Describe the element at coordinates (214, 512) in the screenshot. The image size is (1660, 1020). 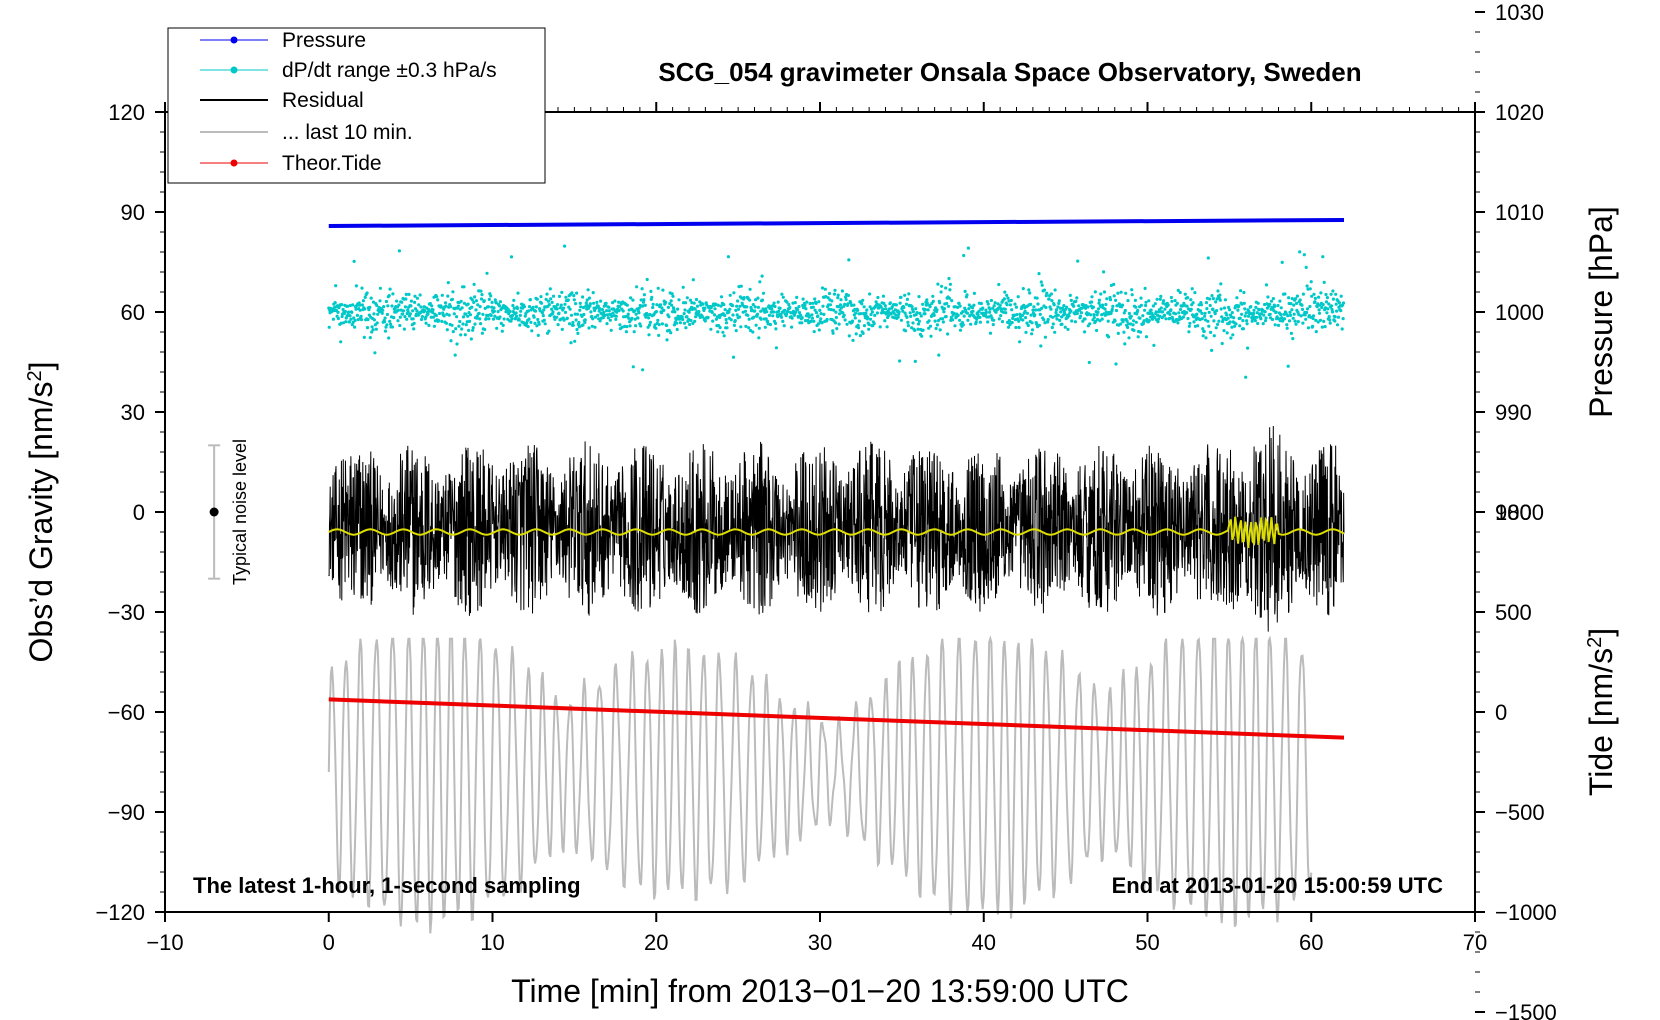
I see `noise-bar-center-dot` at that location.